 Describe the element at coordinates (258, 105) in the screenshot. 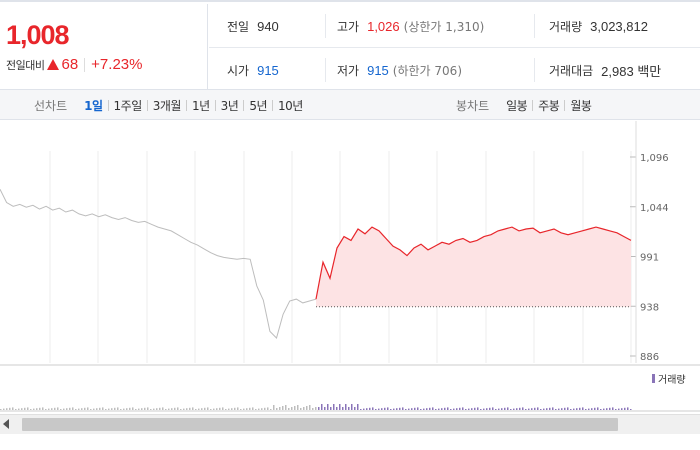

I see `period-5y: 5년` at that location.